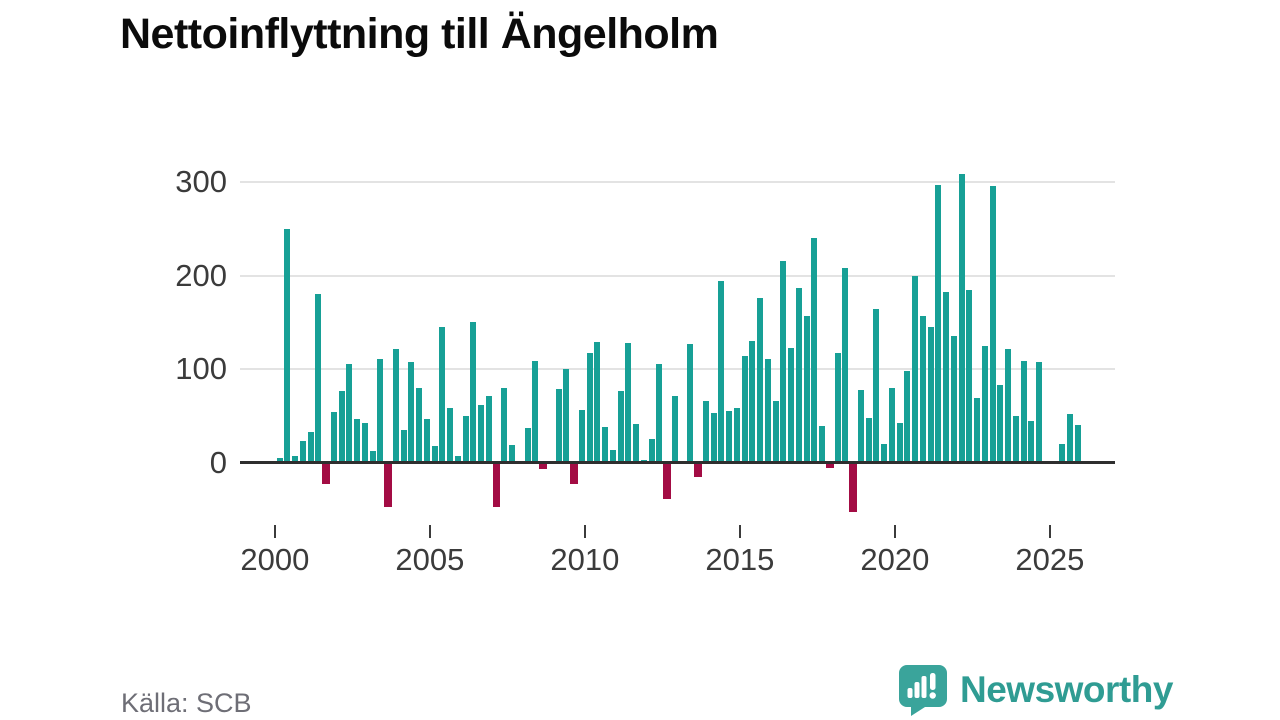 This screenshot has height=720, width=1280. What do you see at coordinates (1066, 689) in the screenshot?
I see `brand-name: Newsworthy` at bounding box center [1066, 689].